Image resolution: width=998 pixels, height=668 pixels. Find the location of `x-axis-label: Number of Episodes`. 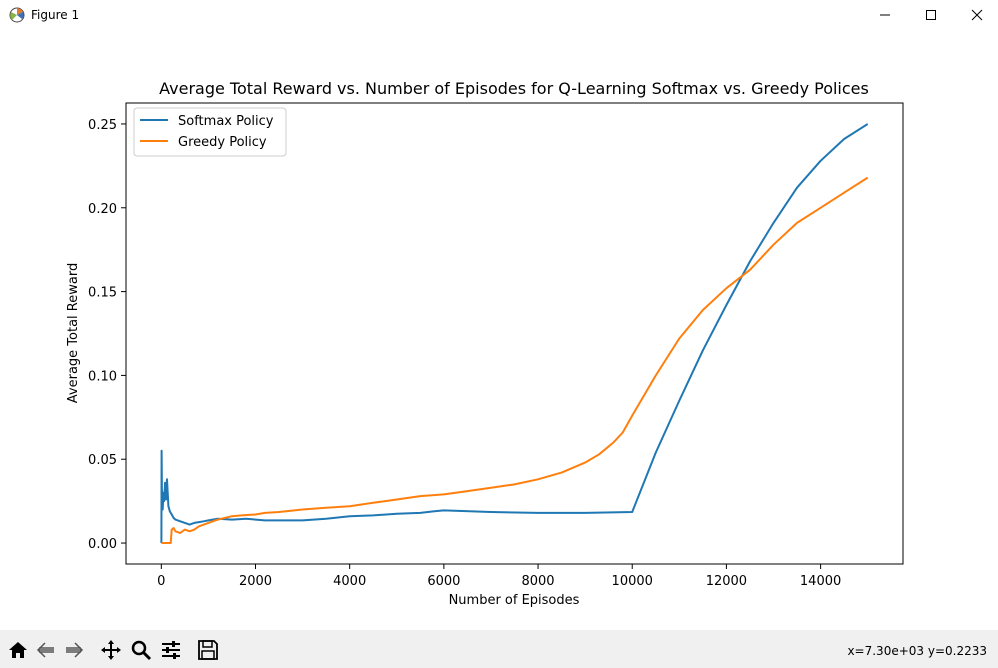

x-axis-label: Number of Episodes is located at coordinates (514, 600).